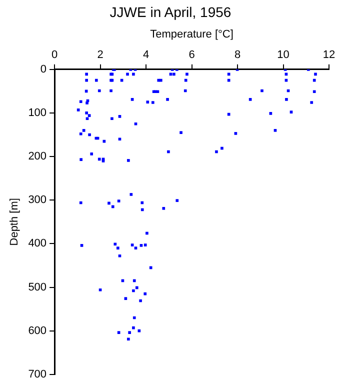 The width and height of the screenshot is (341, 384). Describe the element at coordinates (37, 244) in the screenshot. I see `y-tick-label: 400` at that location.